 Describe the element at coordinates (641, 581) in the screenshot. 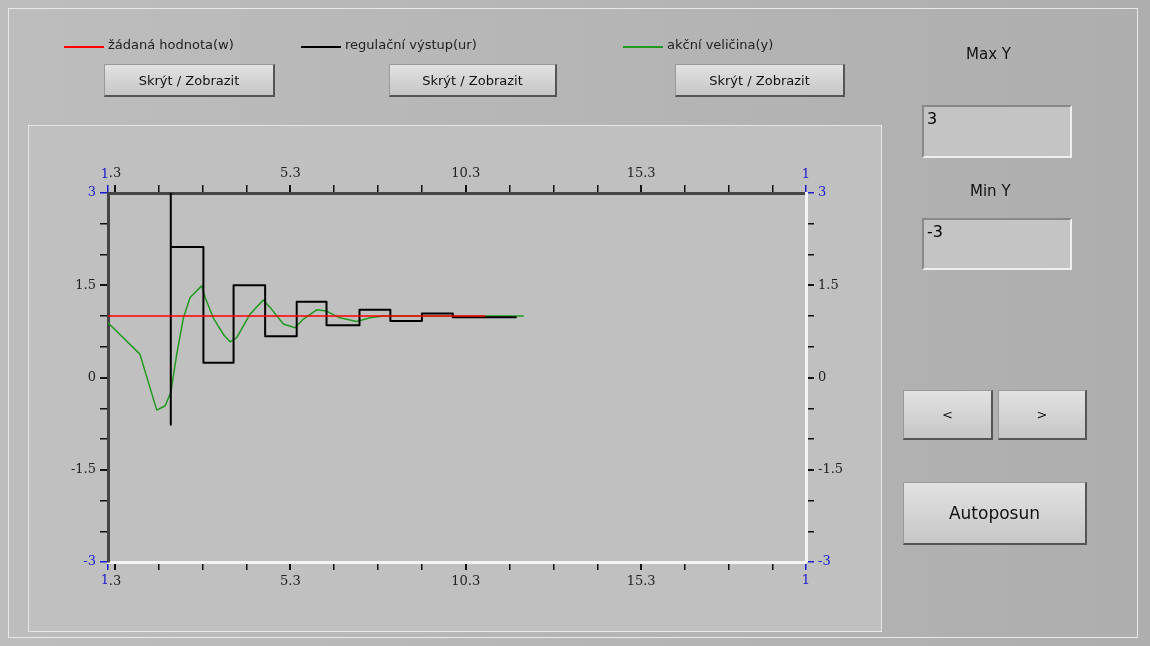

I see `x-tick-label: 15.3` at that location.